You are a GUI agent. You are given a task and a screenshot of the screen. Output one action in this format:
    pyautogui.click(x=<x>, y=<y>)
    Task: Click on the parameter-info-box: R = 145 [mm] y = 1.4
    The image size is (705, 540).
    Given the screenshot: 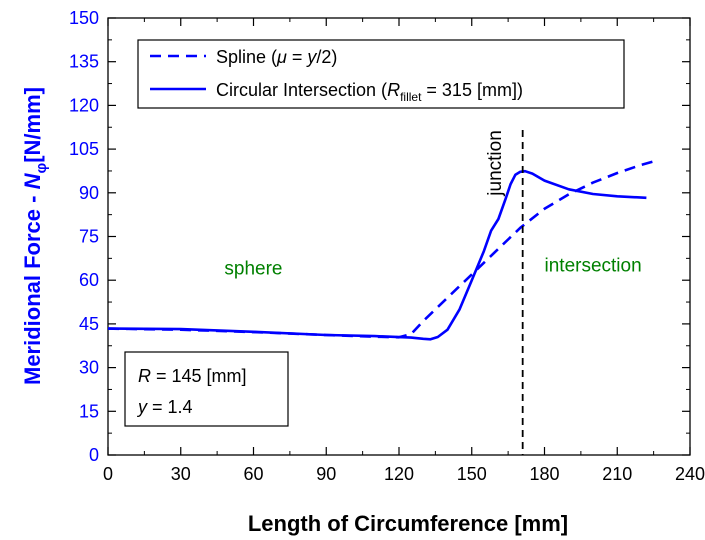 What is the action you would take?
    pyautogui.click(x=206, y=389)
    